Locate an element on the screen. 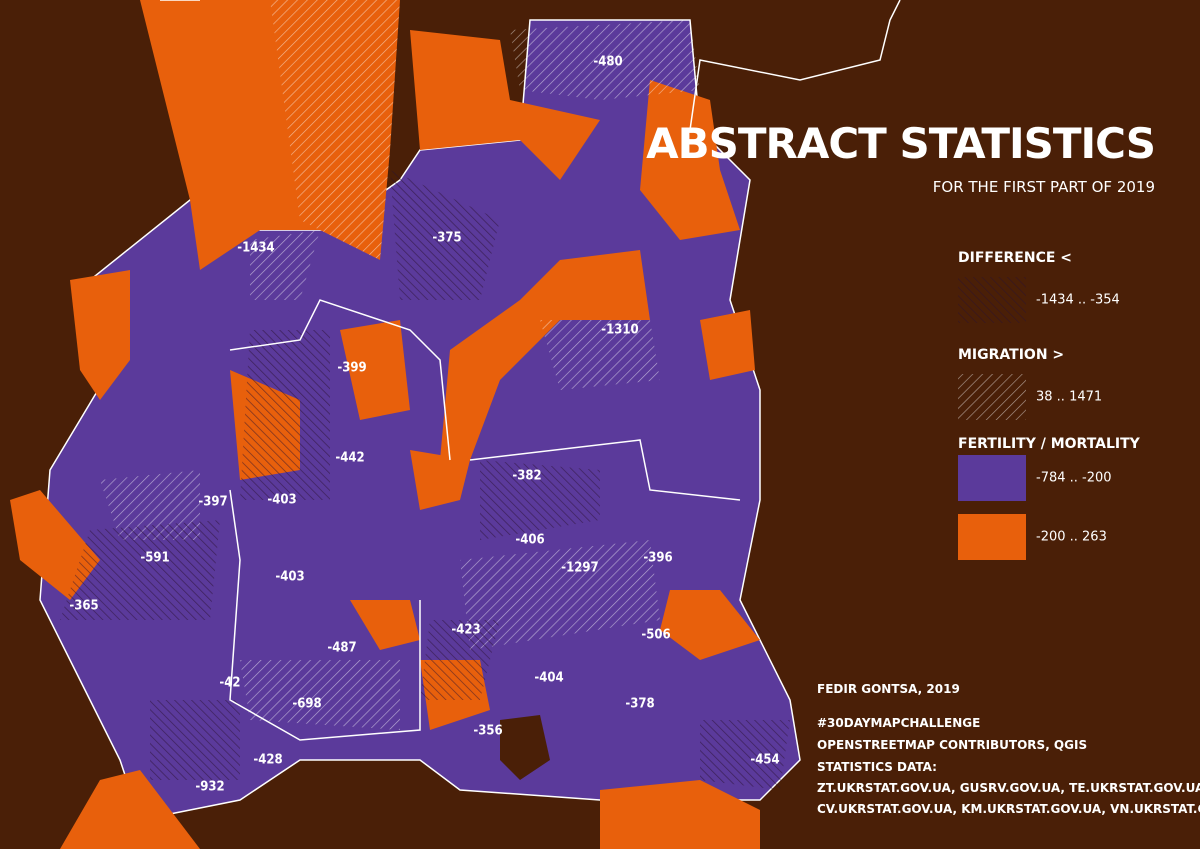 Image resolution: width=1200 pixels, height=849 pixels. map-label: -698 is located at coordinates (306, 704).